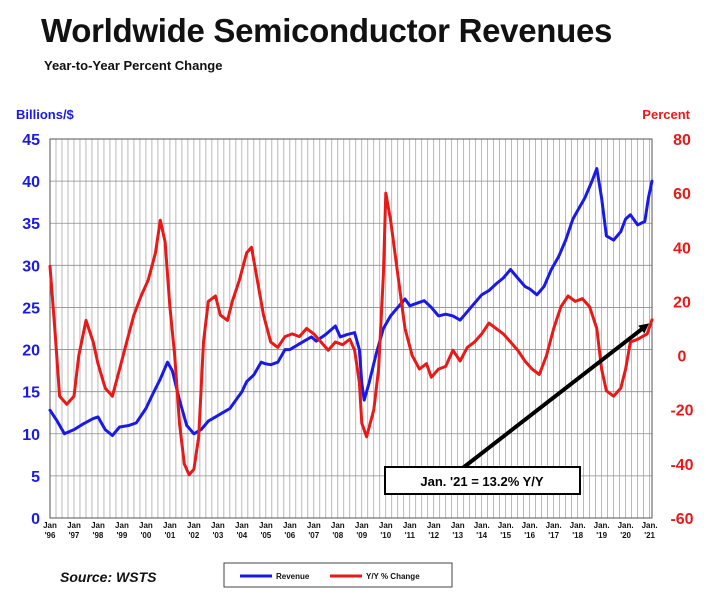 Image resolution: width=719 pixels, height=595 pixels. Describe the element at coordinates (31, 182) in the screenshot. I see `left-tick-label: 40` at that location.